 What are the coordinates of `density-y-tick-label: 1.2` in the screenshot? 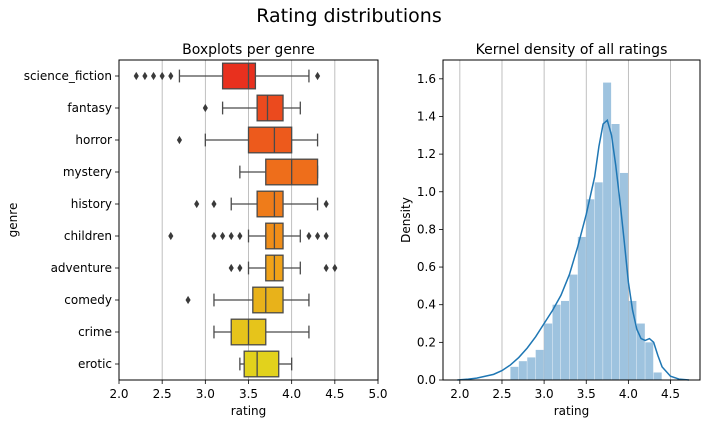 It's located at (426, 154).